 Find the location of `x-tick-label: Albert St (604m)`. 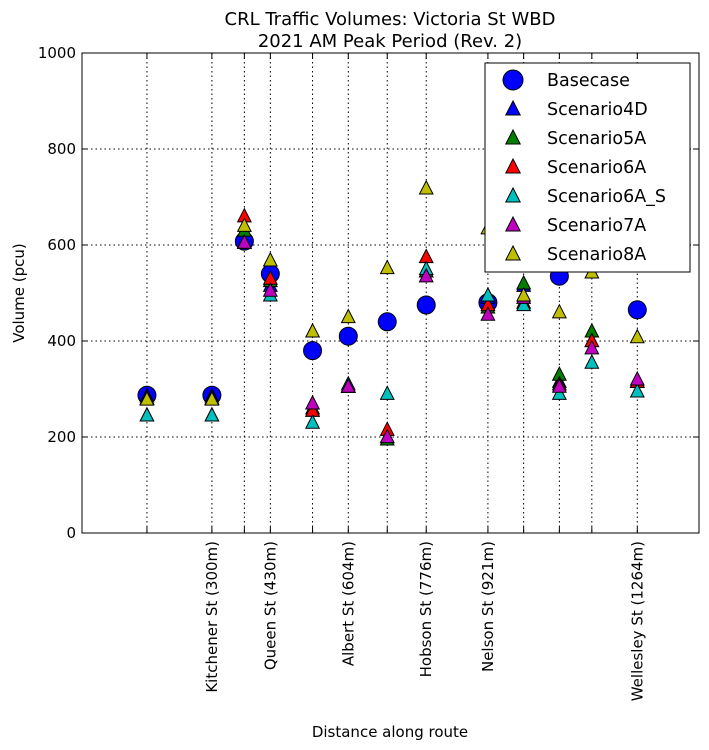

x-tick-label: Albert St (604m) is located at coordinates (348, 603).